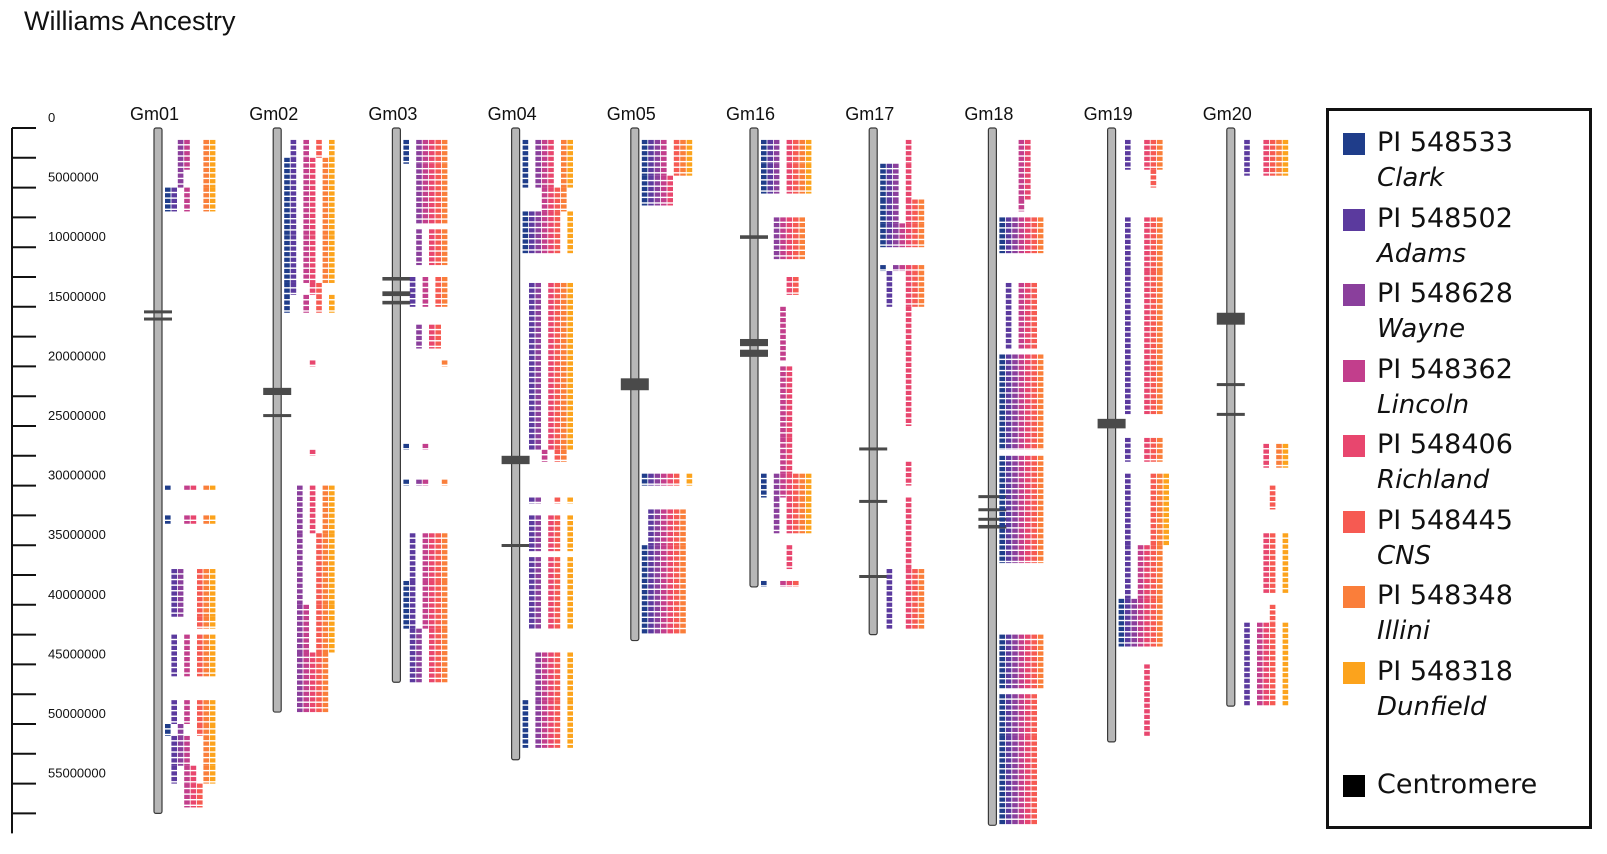  What do you see at coordinates (1421, 329) in the screenshot?
I see `legend-name: Wayne` at bounding box center [1421, 329].